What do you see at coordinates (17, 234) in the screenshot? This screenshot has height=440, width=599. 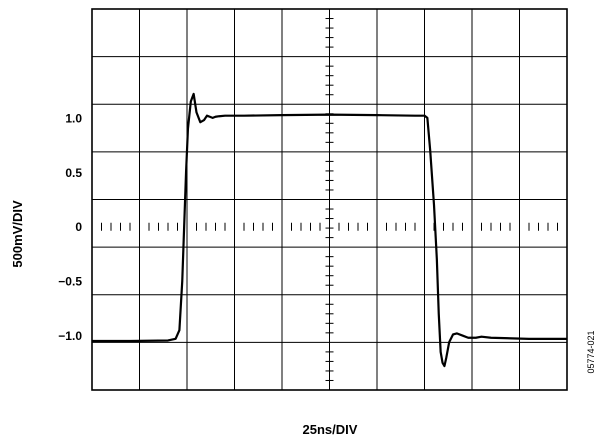 I see `y-axis-label: 500mV/DIV` at bounding box center [17, 234].